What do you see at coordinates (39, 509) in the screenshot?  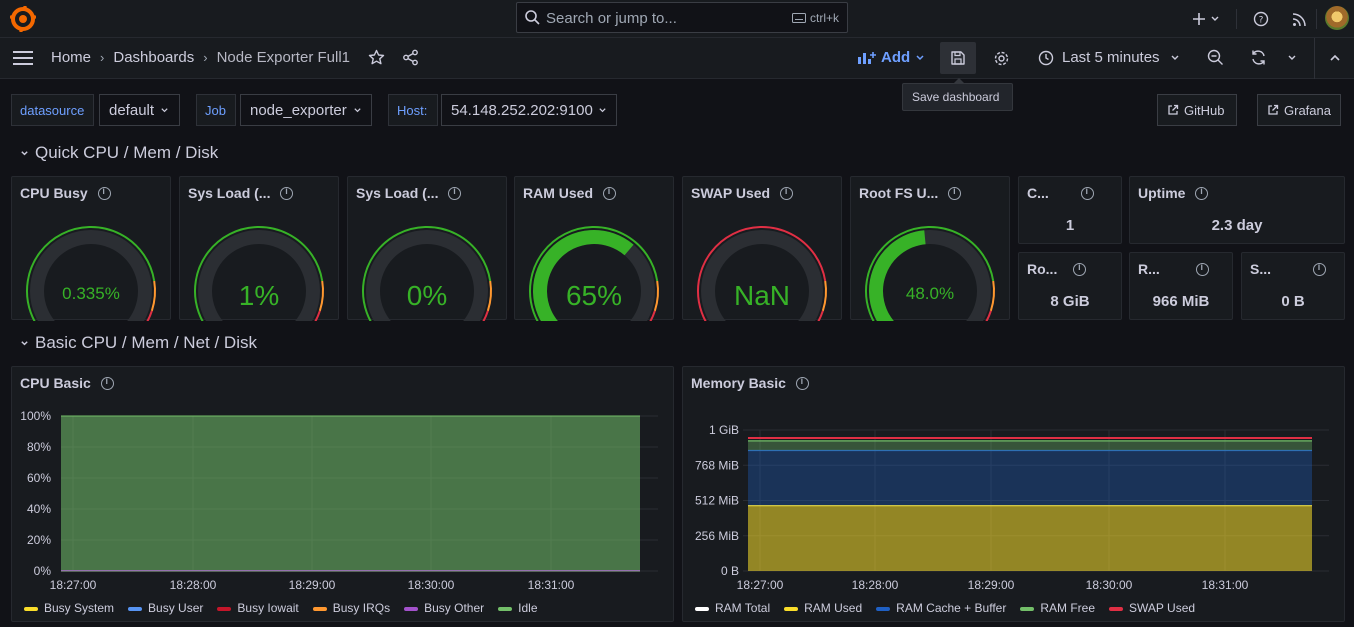 I see `y-tick-label: 40%` at bounding box center [39, 509].